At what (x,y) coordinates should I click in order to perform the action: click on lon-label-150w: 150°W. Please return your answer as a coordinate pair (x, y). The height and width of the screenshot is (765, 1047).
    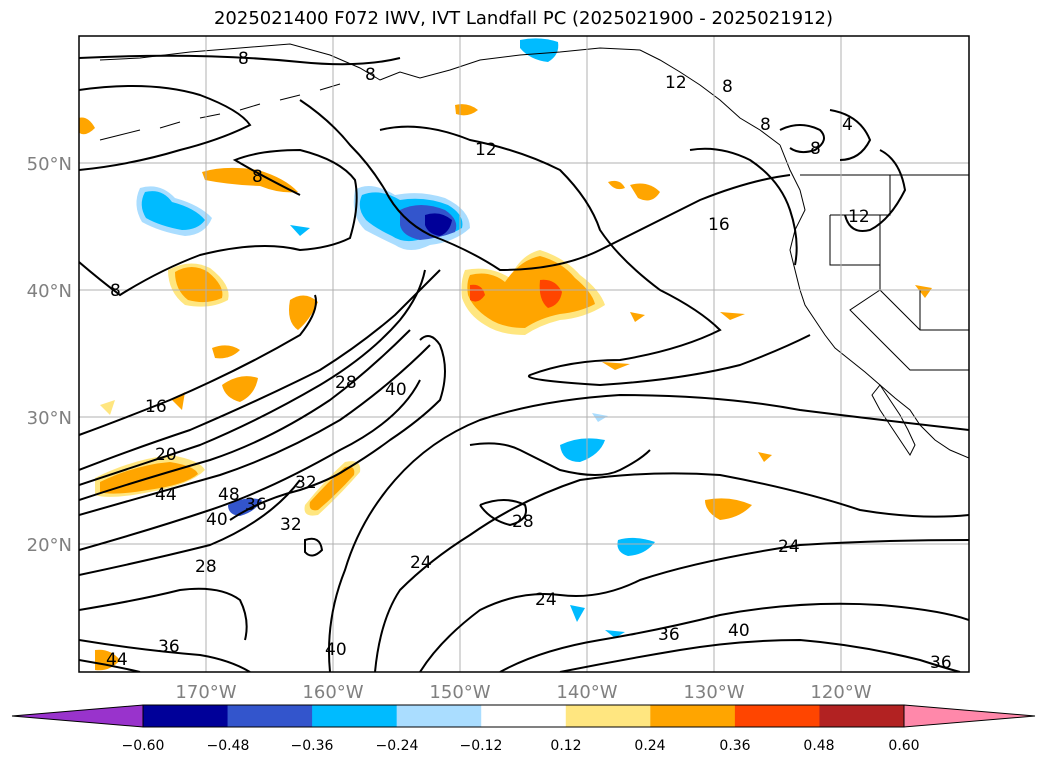
    Looking at the image, I should click on (459, 692).